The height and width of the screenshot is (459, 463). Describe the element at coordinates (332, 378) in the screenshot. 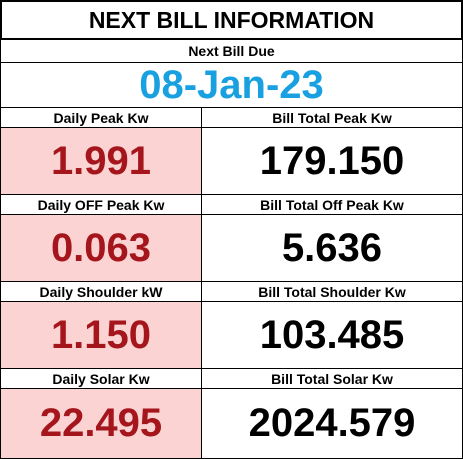

I see `bill-total-solar-label: Bill Total Solar Kw` at that location.